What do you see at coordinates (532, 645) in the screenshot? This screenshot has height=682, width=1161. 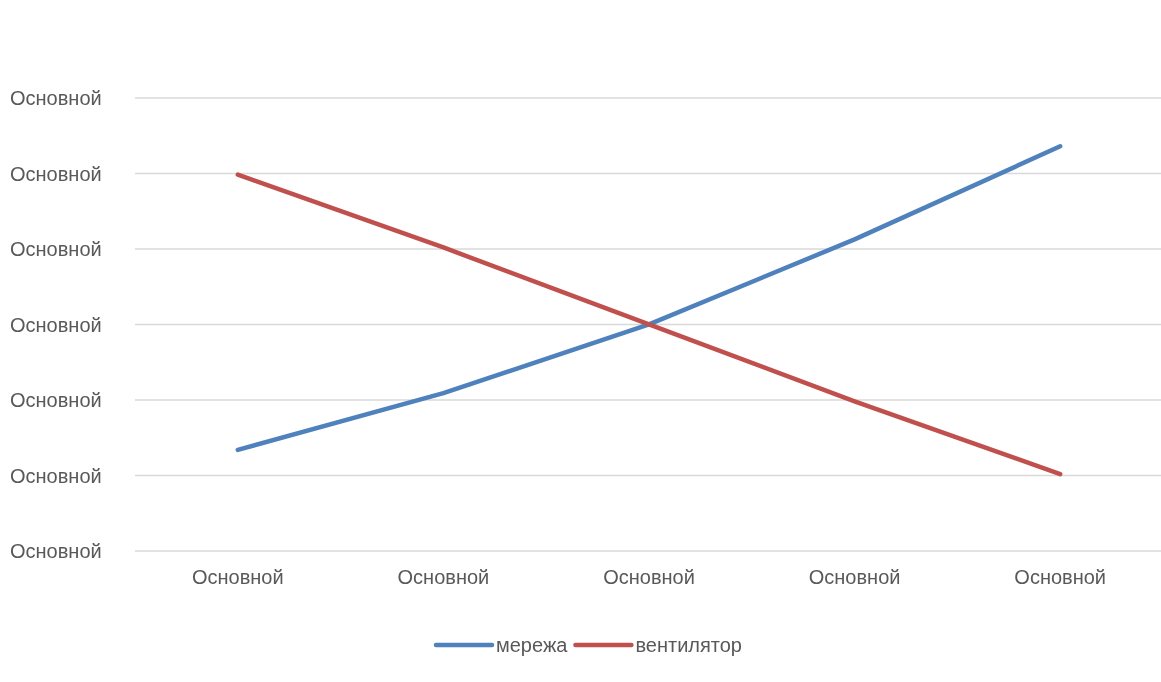 I see `legend-label: мережа` at bounding box center [532, 645].